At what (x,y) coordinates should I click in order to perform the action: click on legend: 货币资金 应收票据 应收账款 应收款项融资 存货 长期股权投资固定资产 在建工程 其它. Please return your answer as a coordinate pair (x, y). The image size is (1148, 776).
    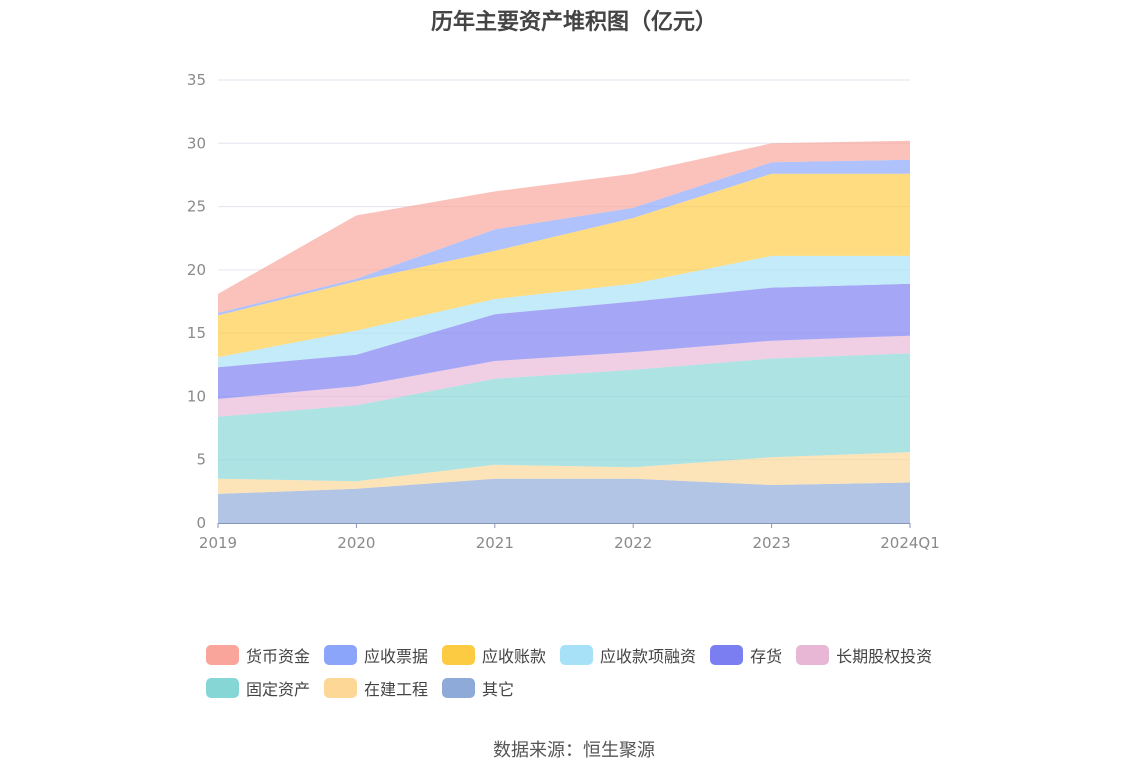
    Looking at the image, I should click on (586, 671).